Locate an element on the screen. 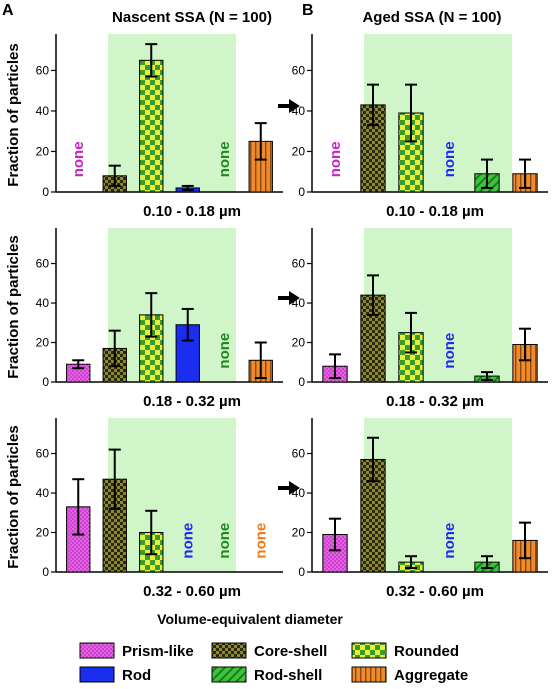  legend-label-prism: Prism-like is located at coordinates (158, 651).